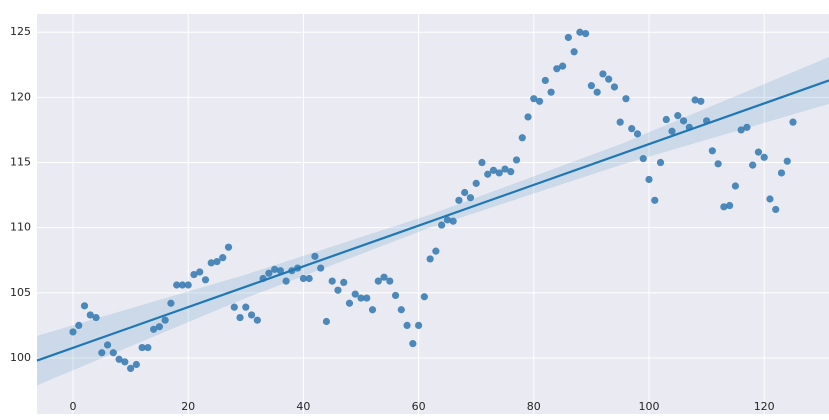  What do you see at coordinates (649, 406) in the screenshot?
I see `x-tick-label: 100` at bounding box center [649, 406].